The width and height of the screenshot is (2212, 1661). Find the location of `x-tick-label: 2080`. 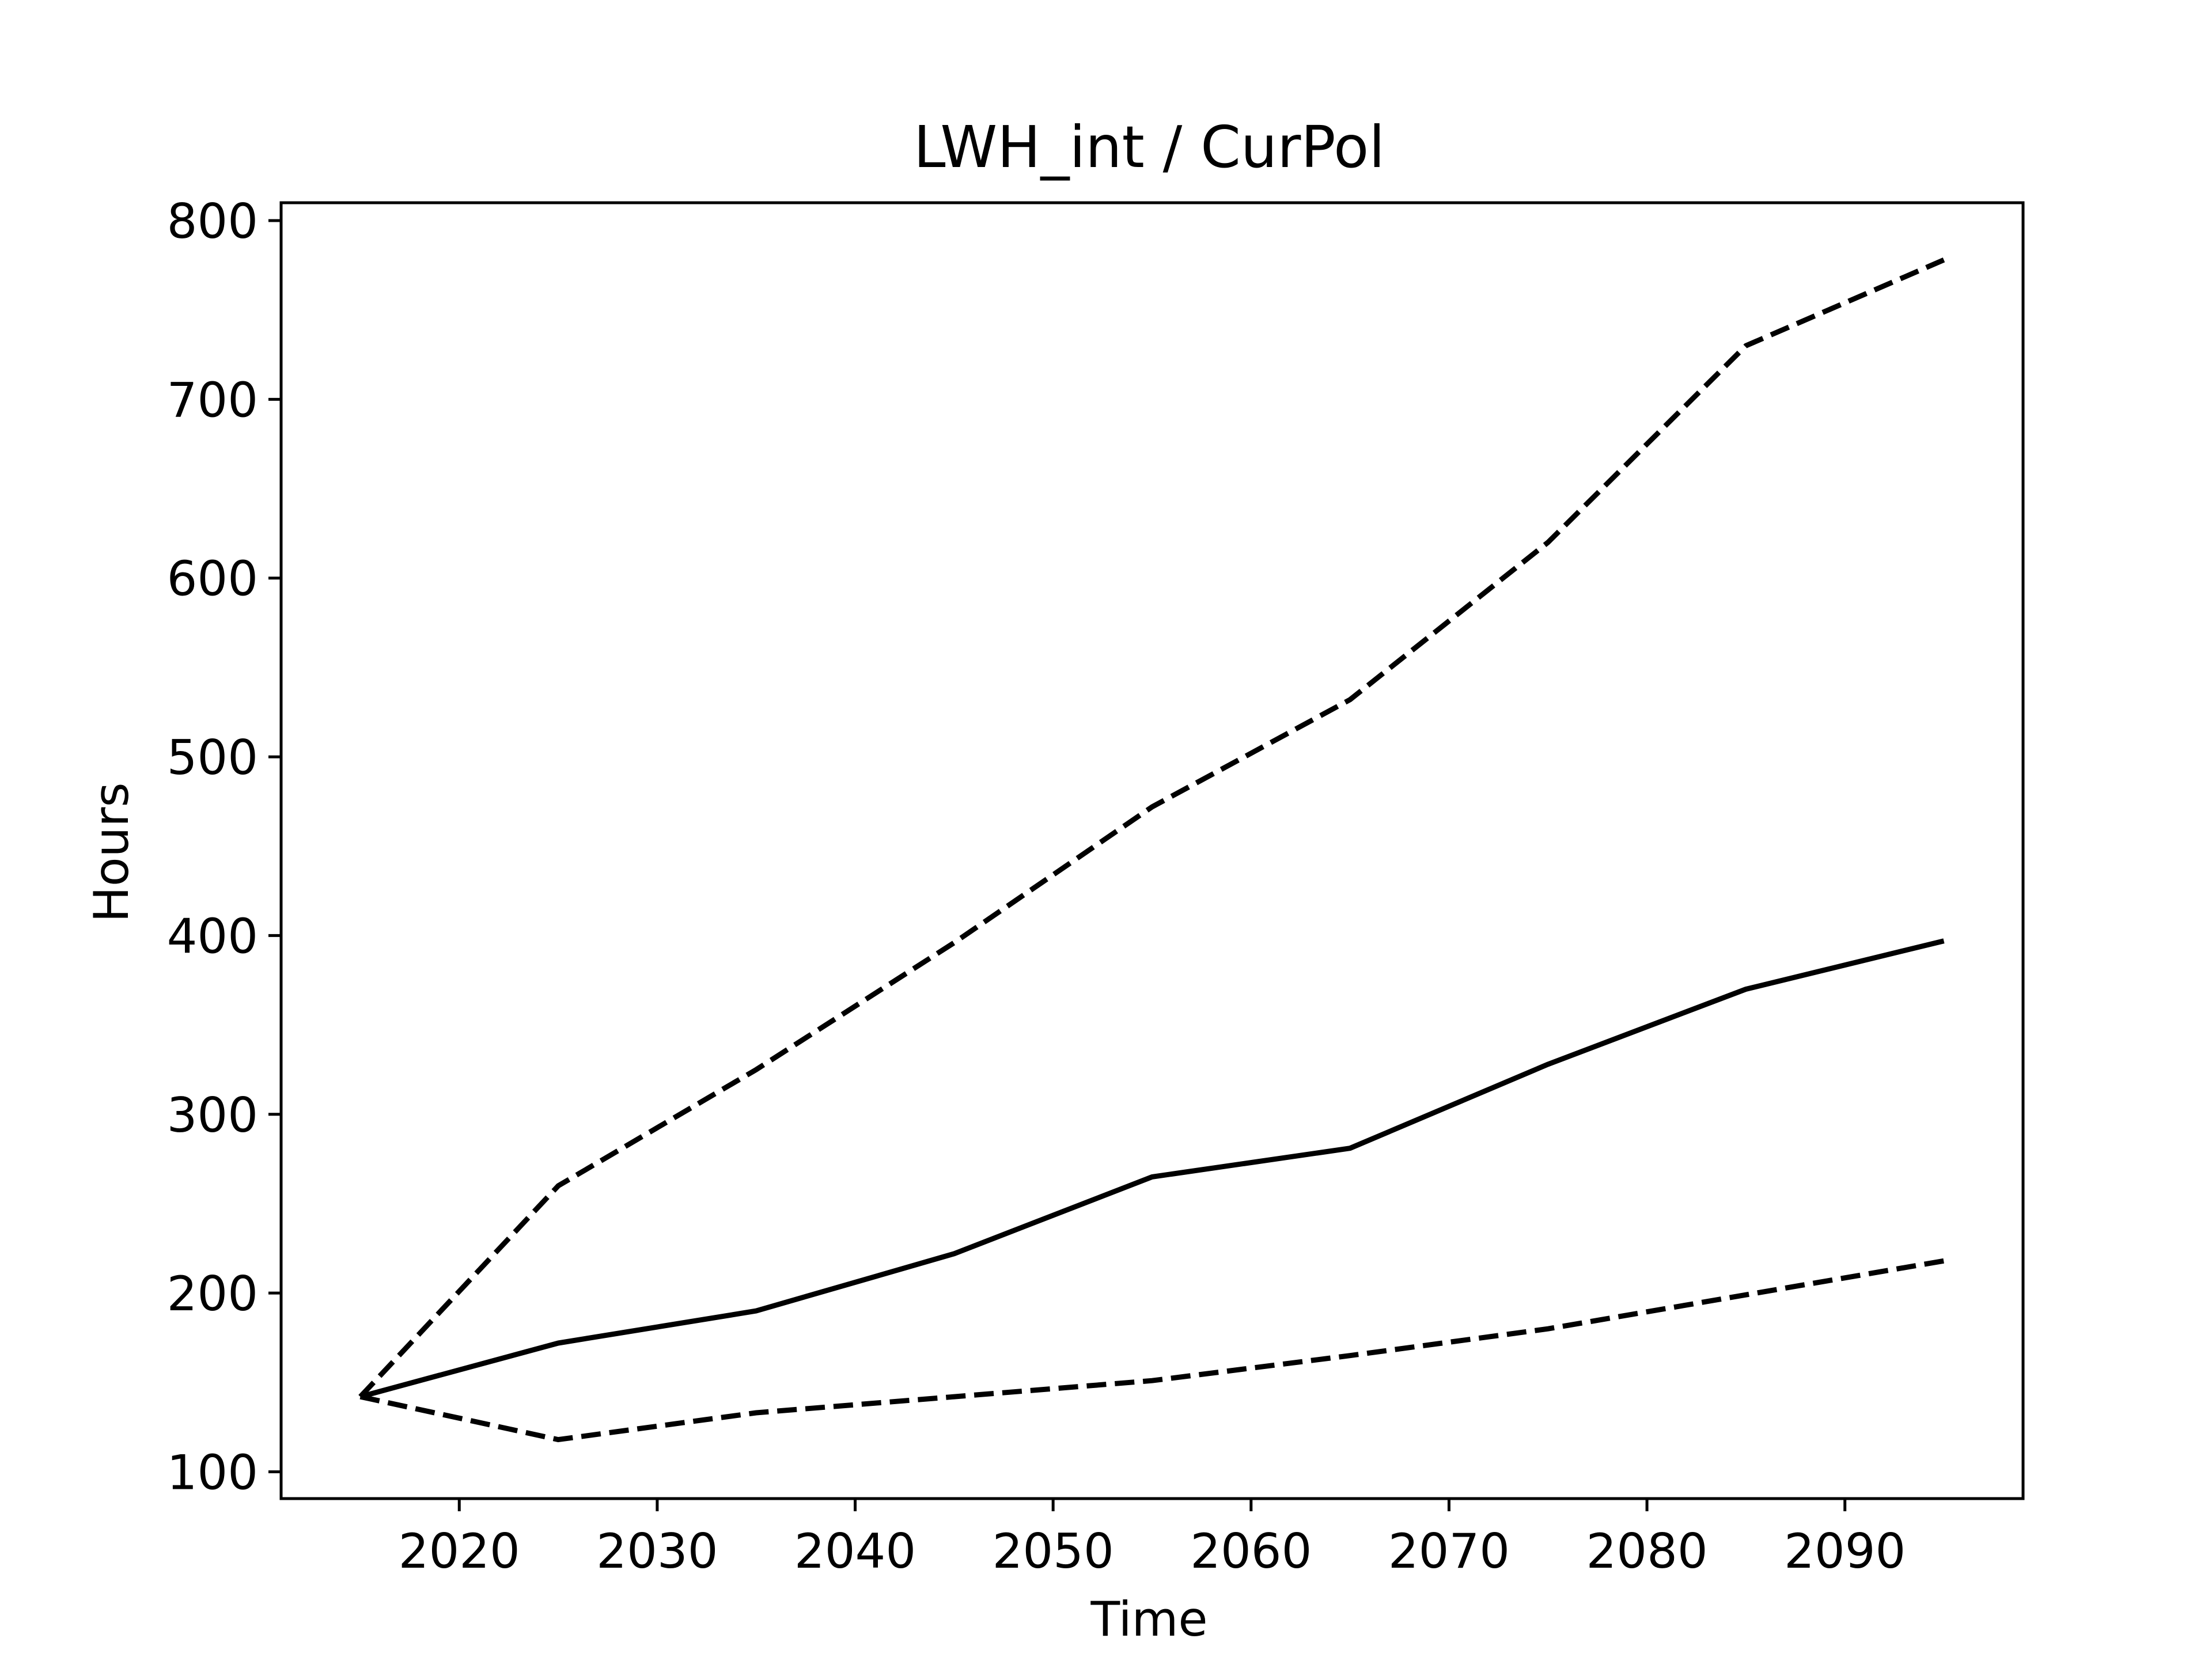

x-tick-label: 2080 is located at coordinates (1646, 1551).